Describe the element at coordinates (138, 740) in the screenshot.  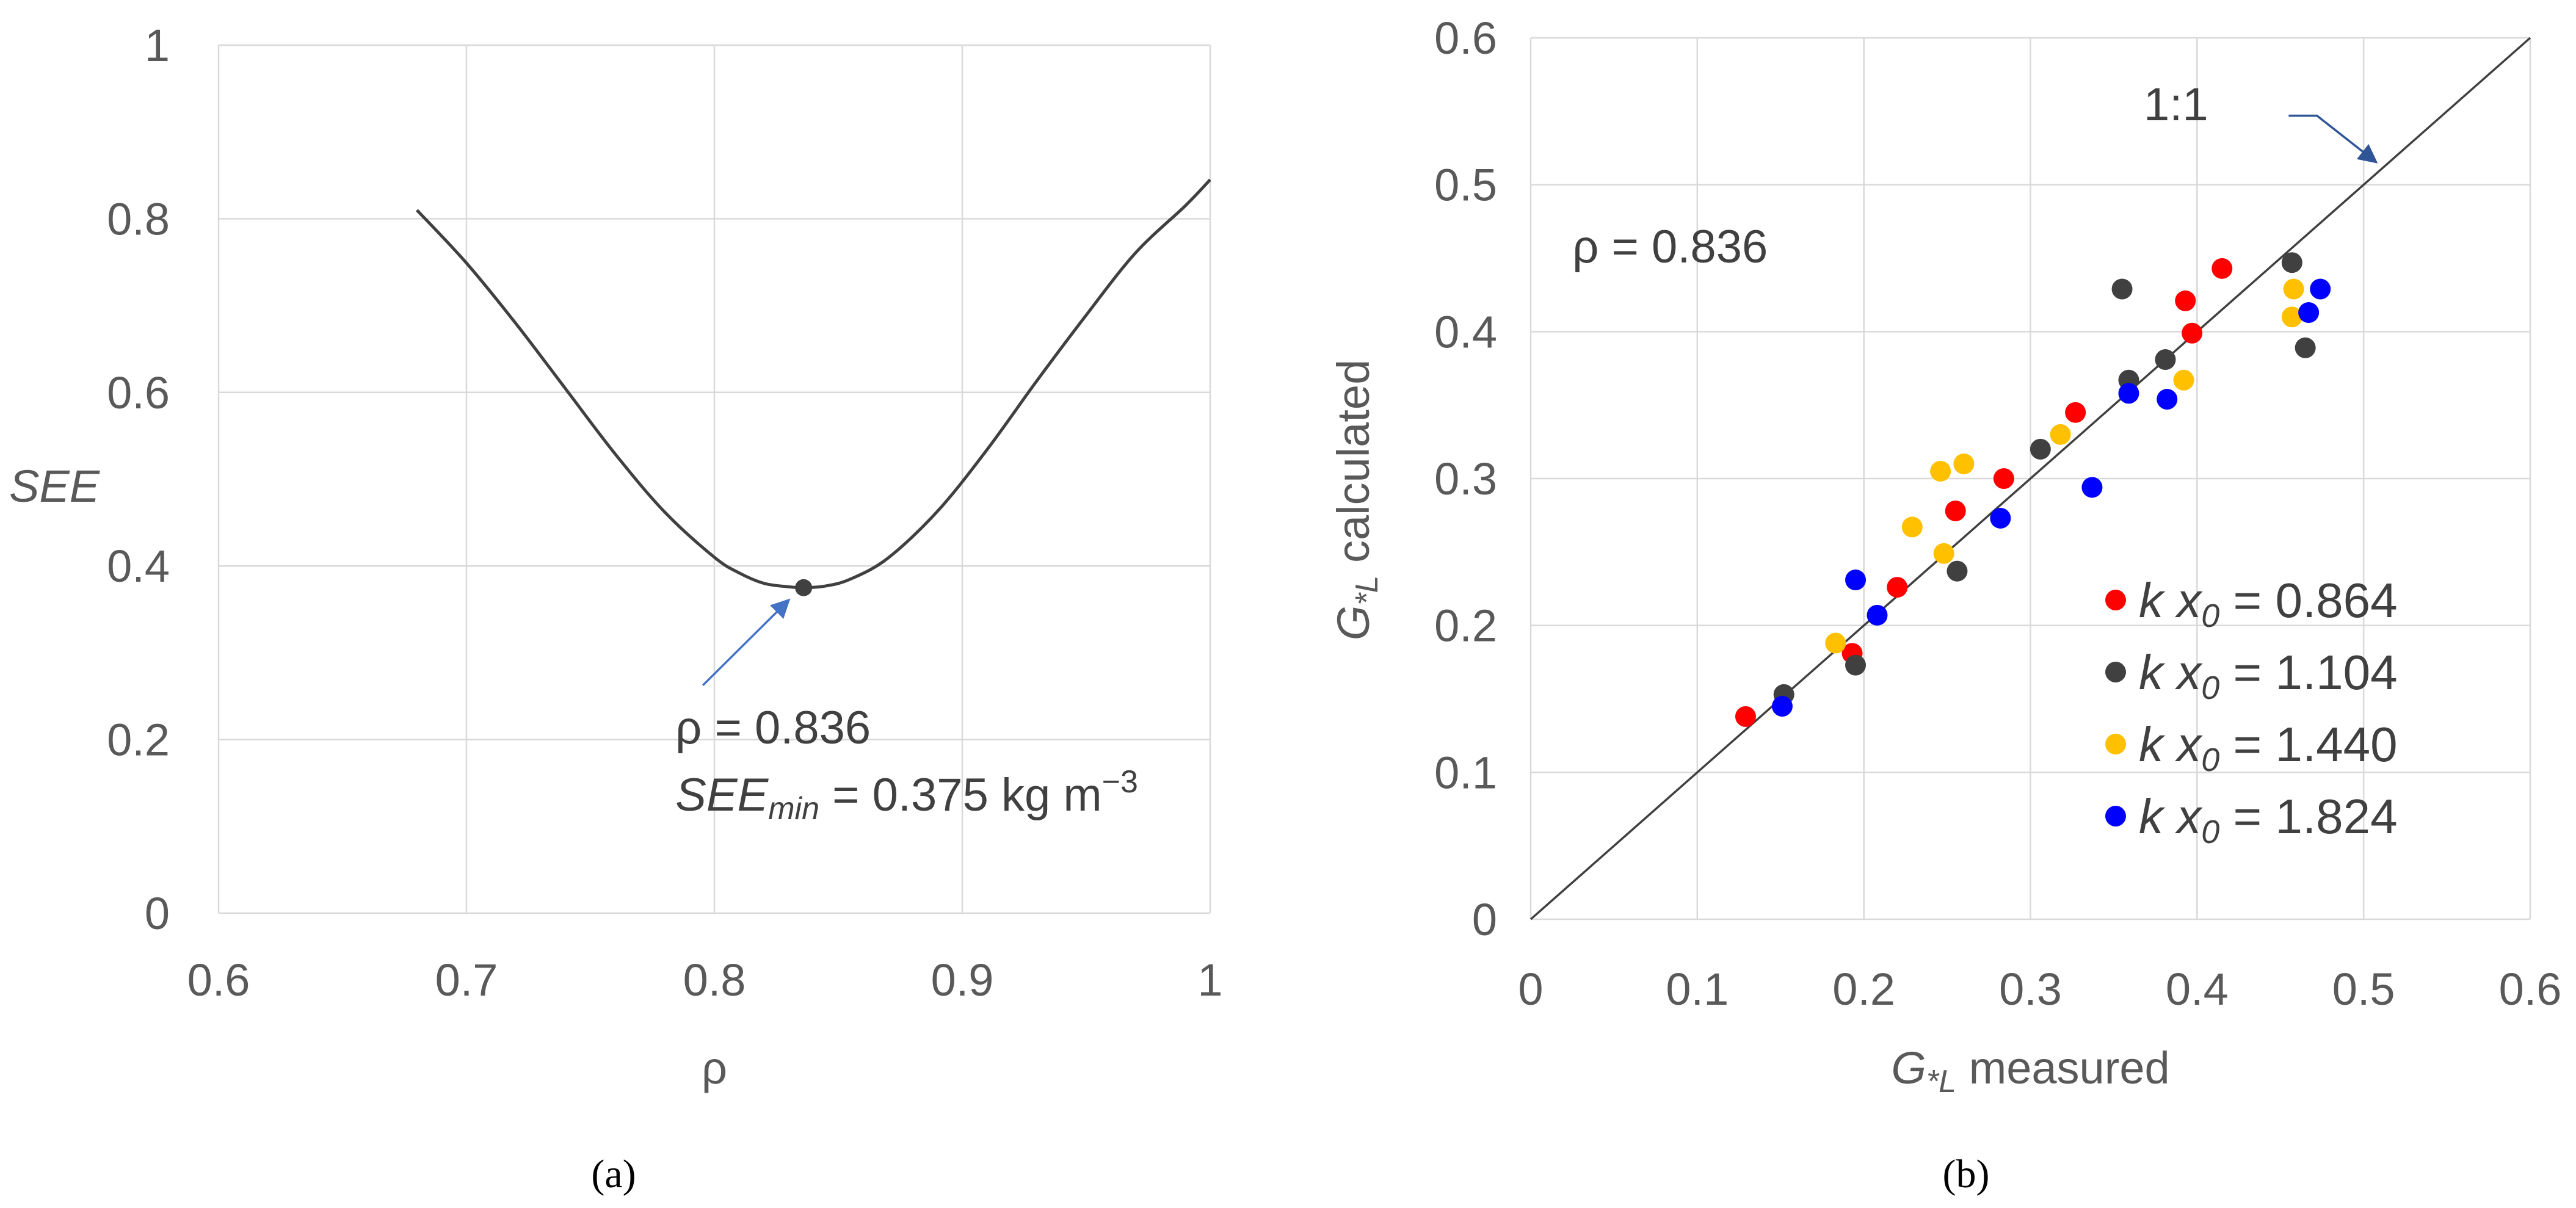
I see `chart-a-y-tick-label: 0.2` at that location.